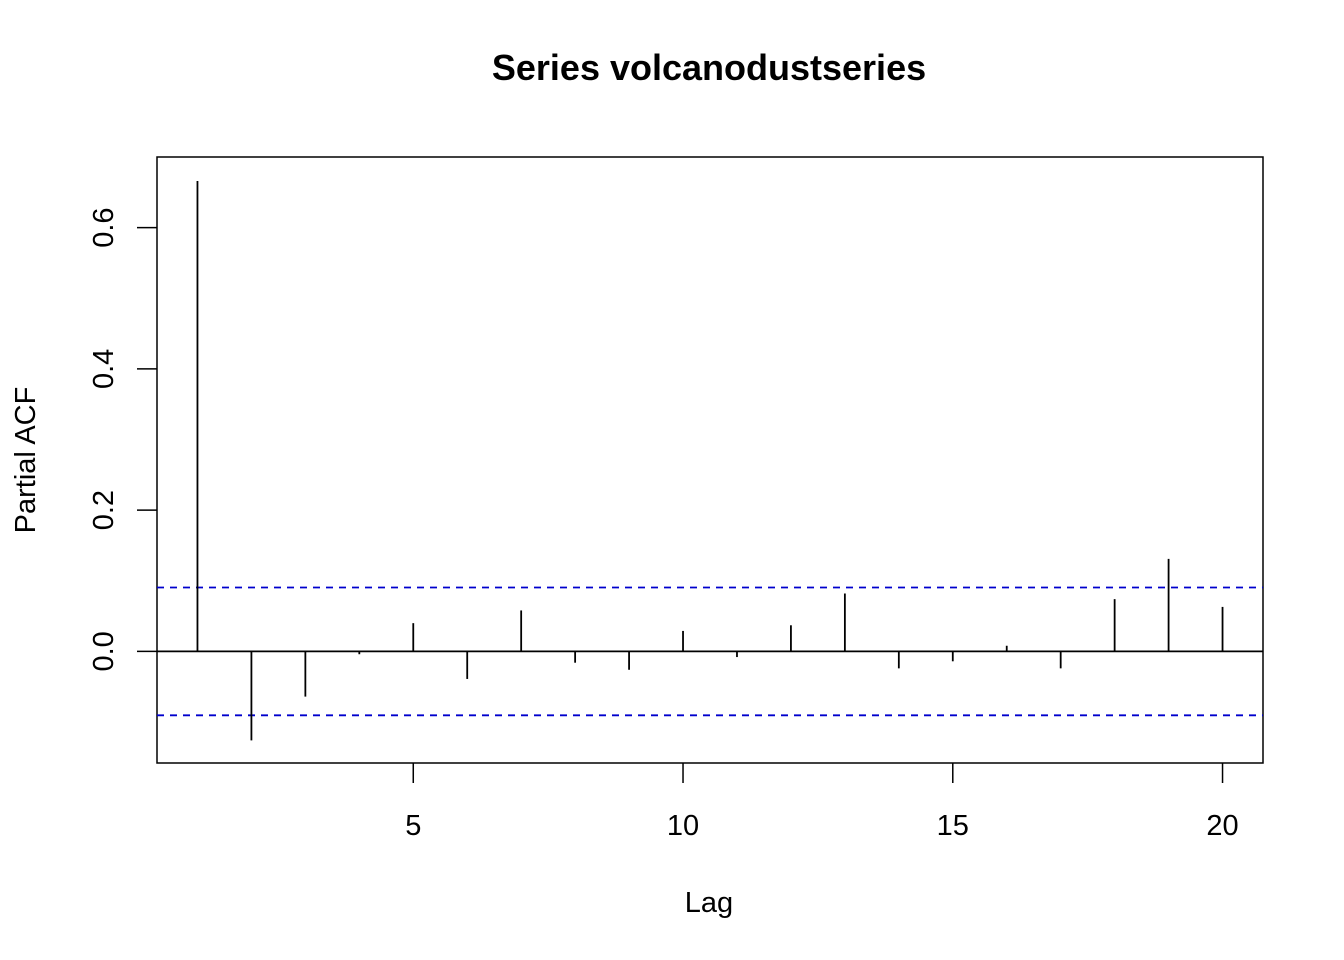 This screenshot has width=1344, height=960. What do you see at coordinates (104, 369) in the screenshot?
I see `y-tick-label-0.4: 0.4` at bounding box center [104, 369].